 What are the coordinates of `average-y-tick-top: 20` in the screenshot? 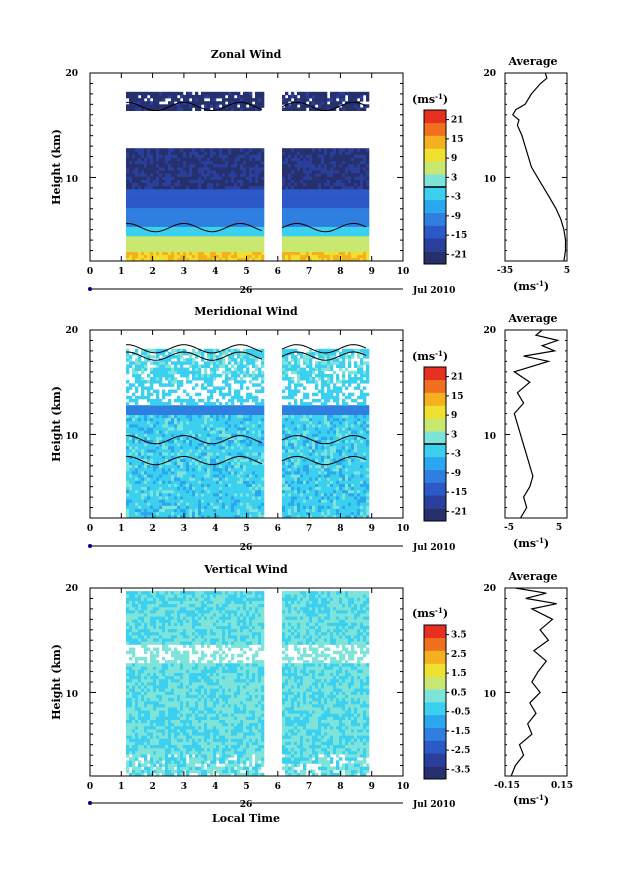 It's located at (489, 74).